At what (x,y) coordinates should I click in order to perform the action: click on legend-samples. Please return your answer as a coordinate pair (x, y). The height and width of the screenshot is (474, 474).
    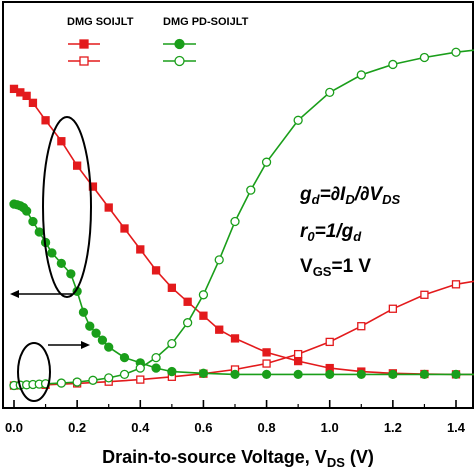
    Looking at the image, I should click on (132, 52).